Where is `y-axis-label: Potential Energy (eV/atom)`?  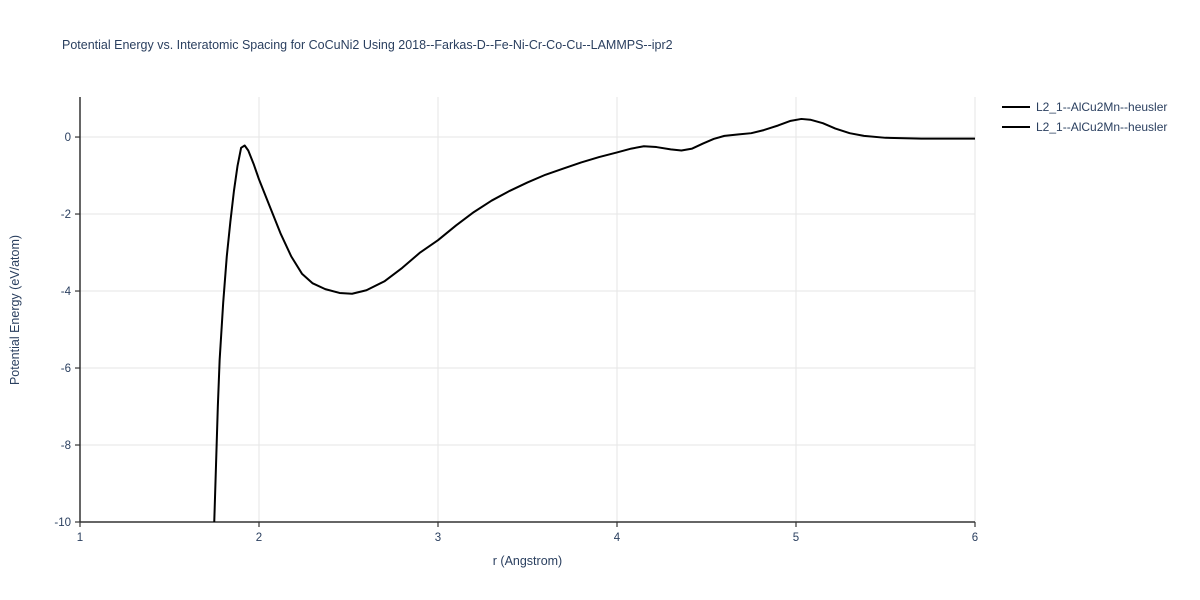 y-axis-label: Potential Energy (eV/atom) is located at coordinates (15, 309).